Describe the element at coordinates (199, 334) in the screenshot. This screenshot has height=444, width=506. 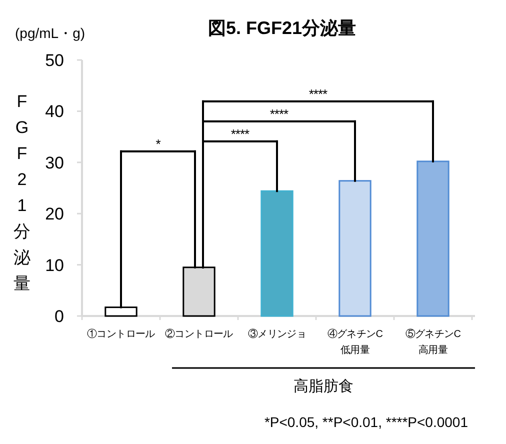
I see `x-tick-label: ②コントロール` at that location.